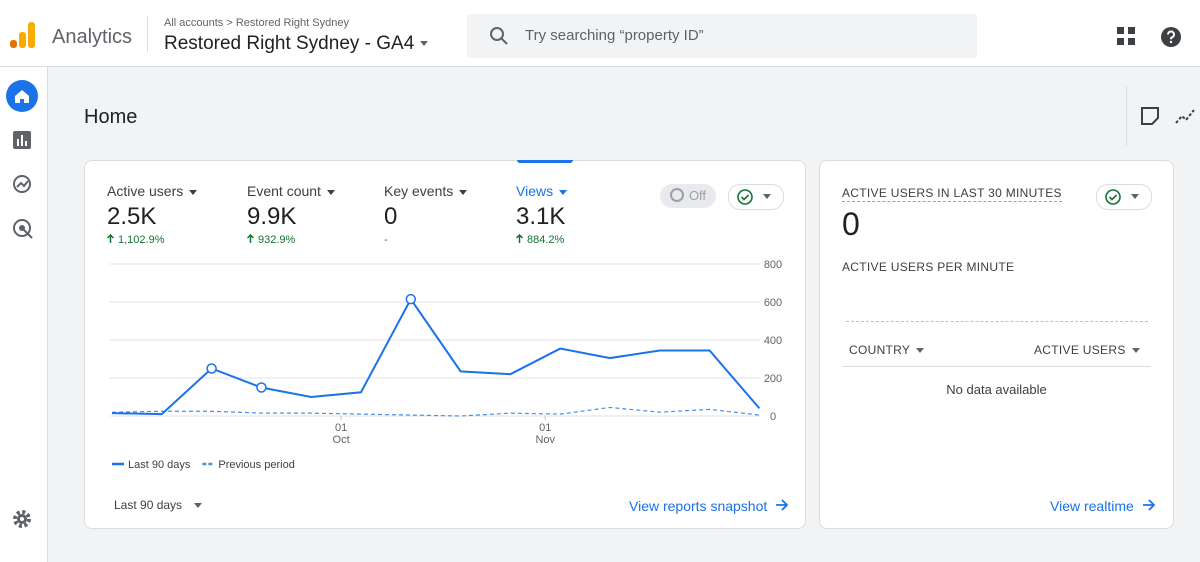 Image resolution: width=1200 pixels, height=562 pixels. Describe the element at coordinates (284, 191) in the screenshot. I see `metric-label: Event count` at that location.